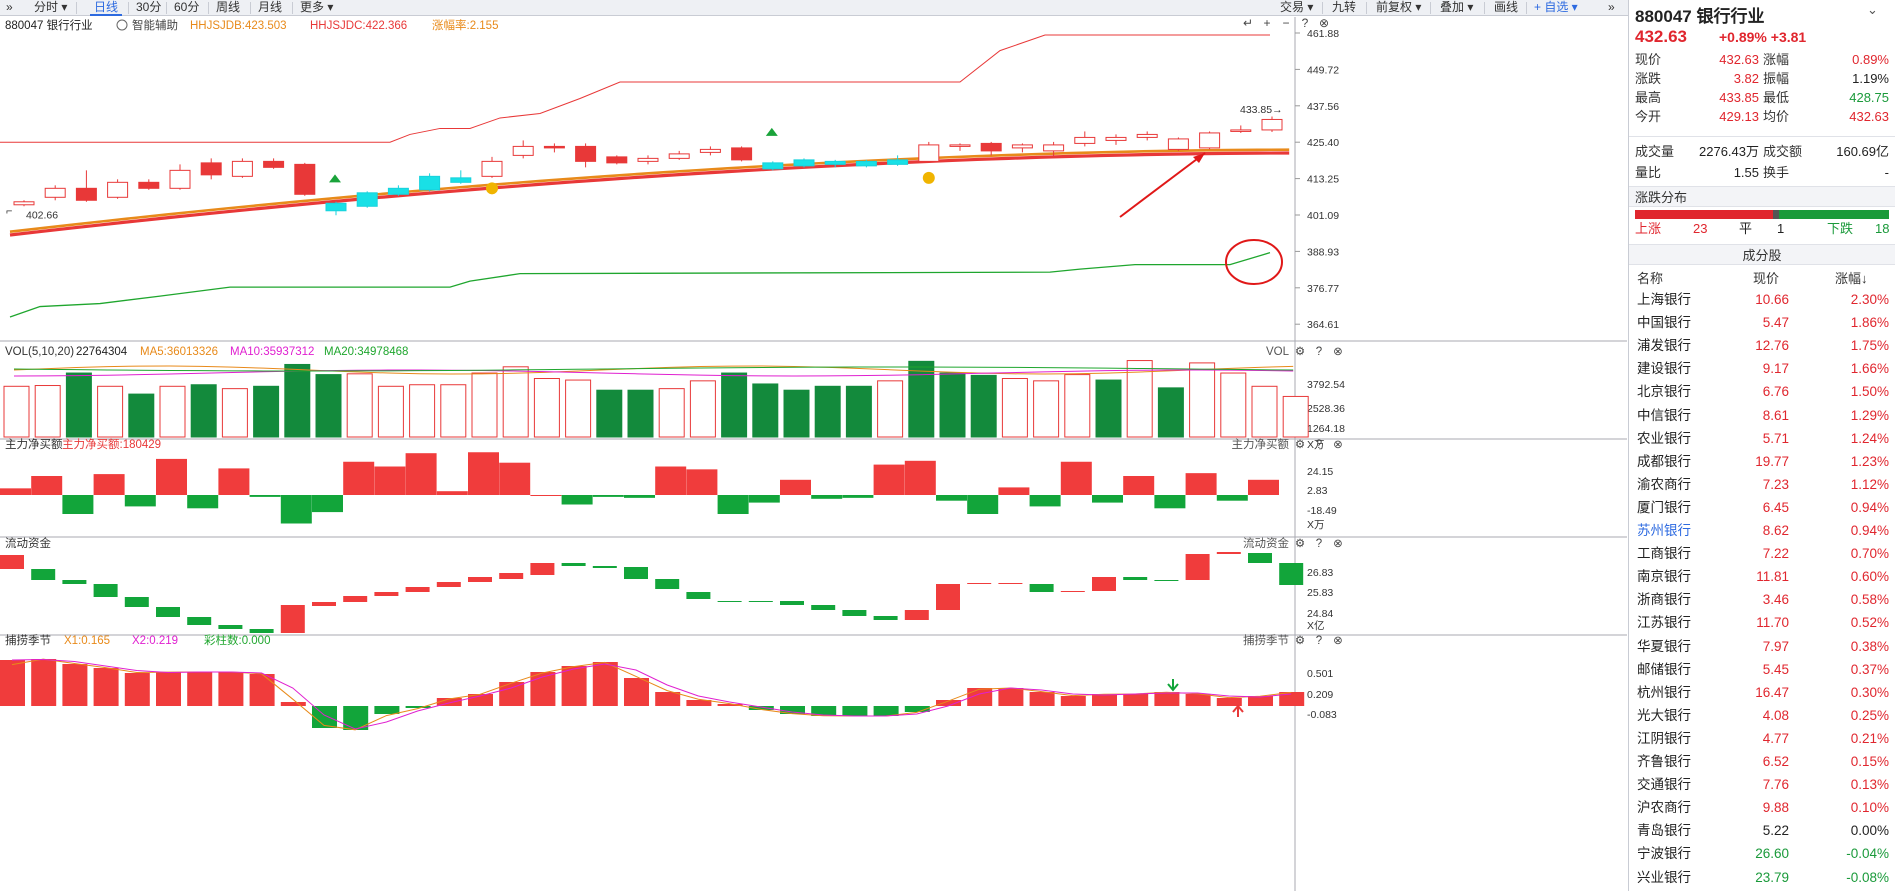 This screenshot has height=891, width=1895. I want to click on stock-row: 厦门银行 6.45 0.94%, so click(1762, 507).